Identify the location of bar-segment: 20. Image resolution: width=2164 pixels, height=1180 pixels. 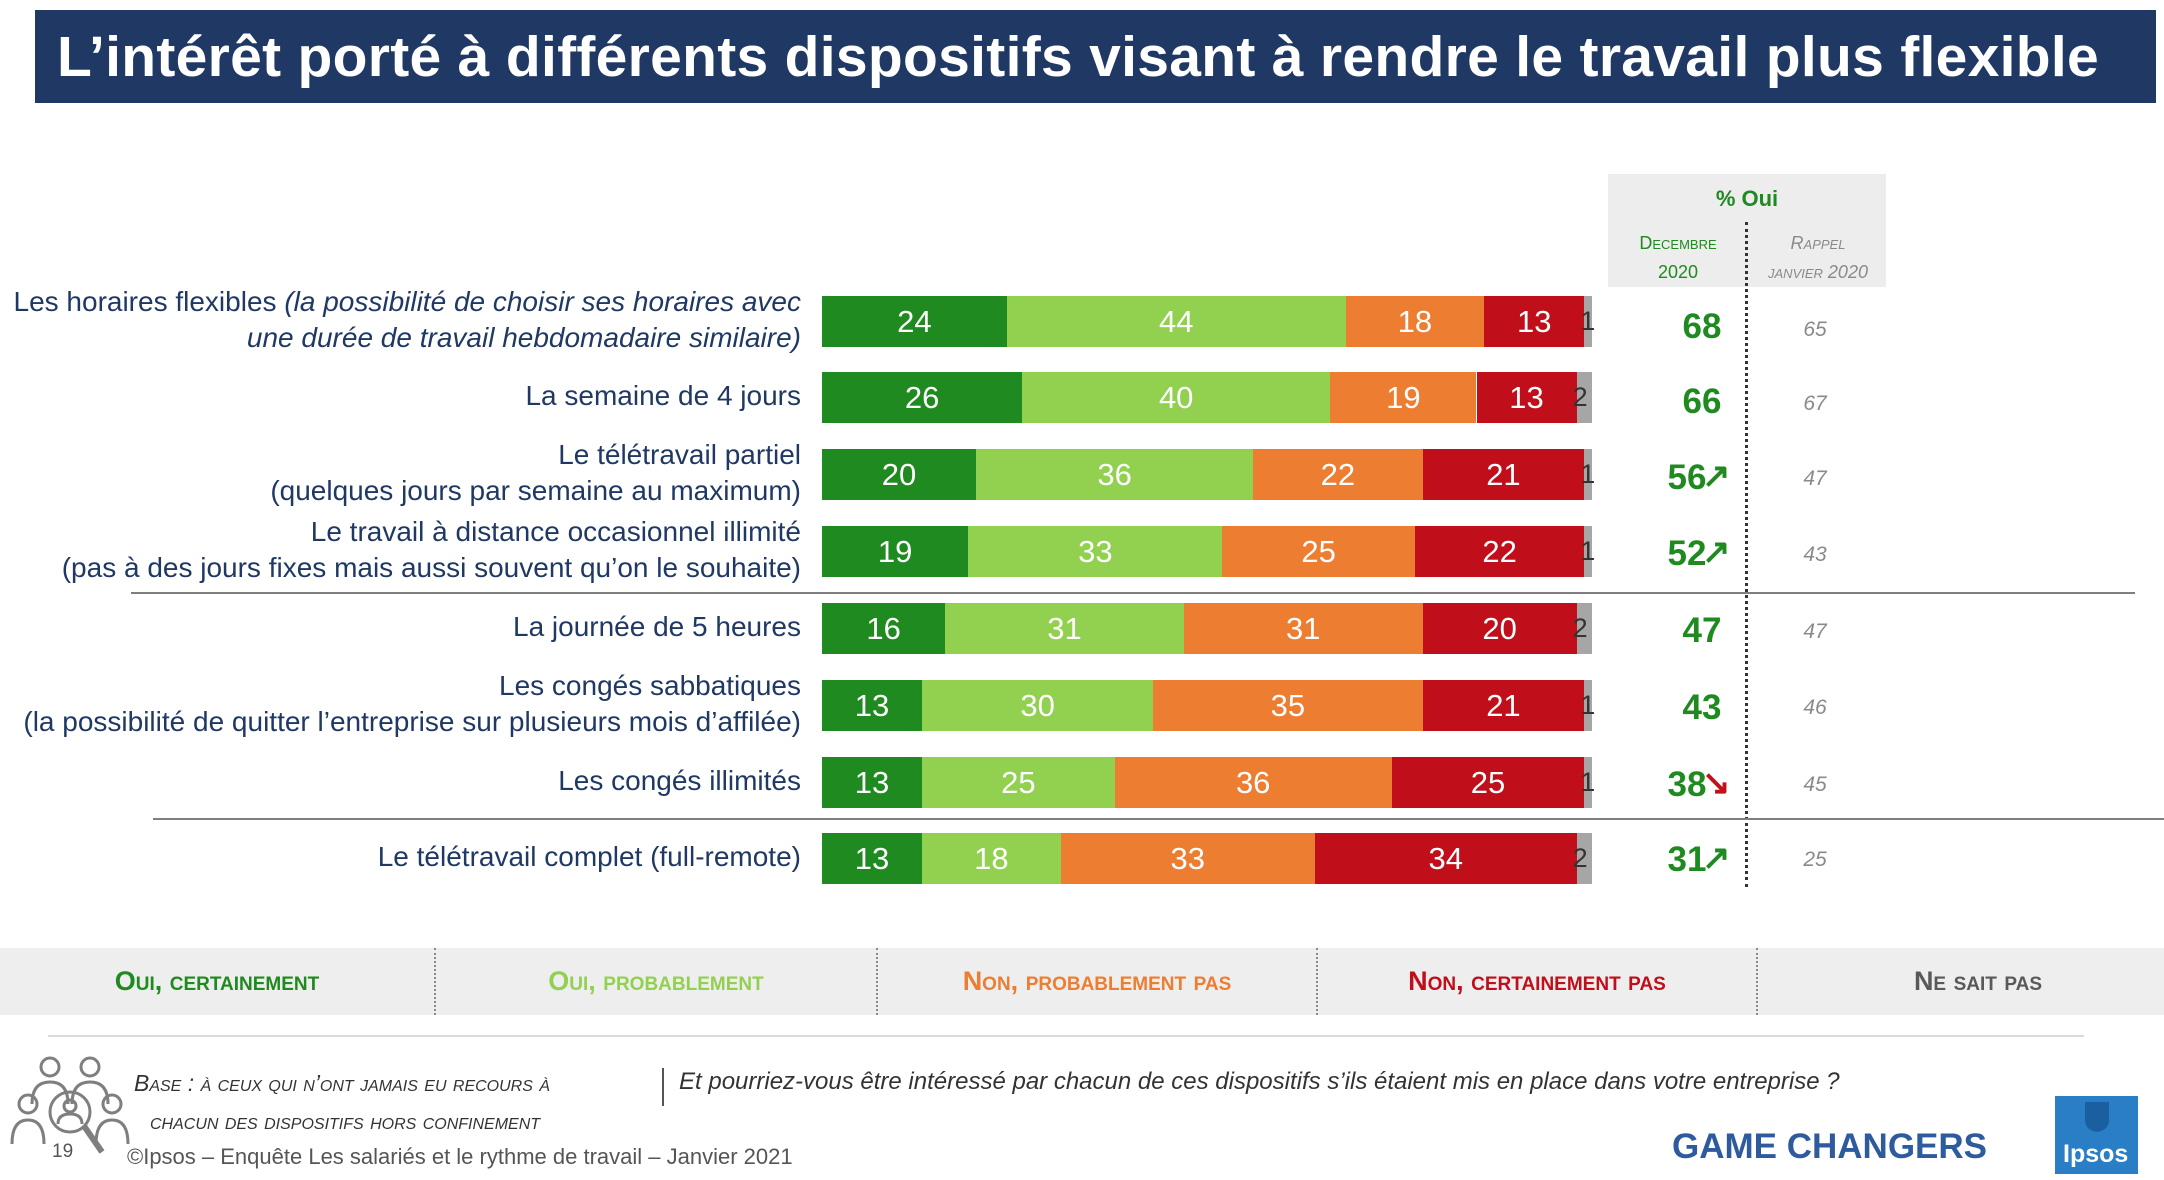
(899, 474).